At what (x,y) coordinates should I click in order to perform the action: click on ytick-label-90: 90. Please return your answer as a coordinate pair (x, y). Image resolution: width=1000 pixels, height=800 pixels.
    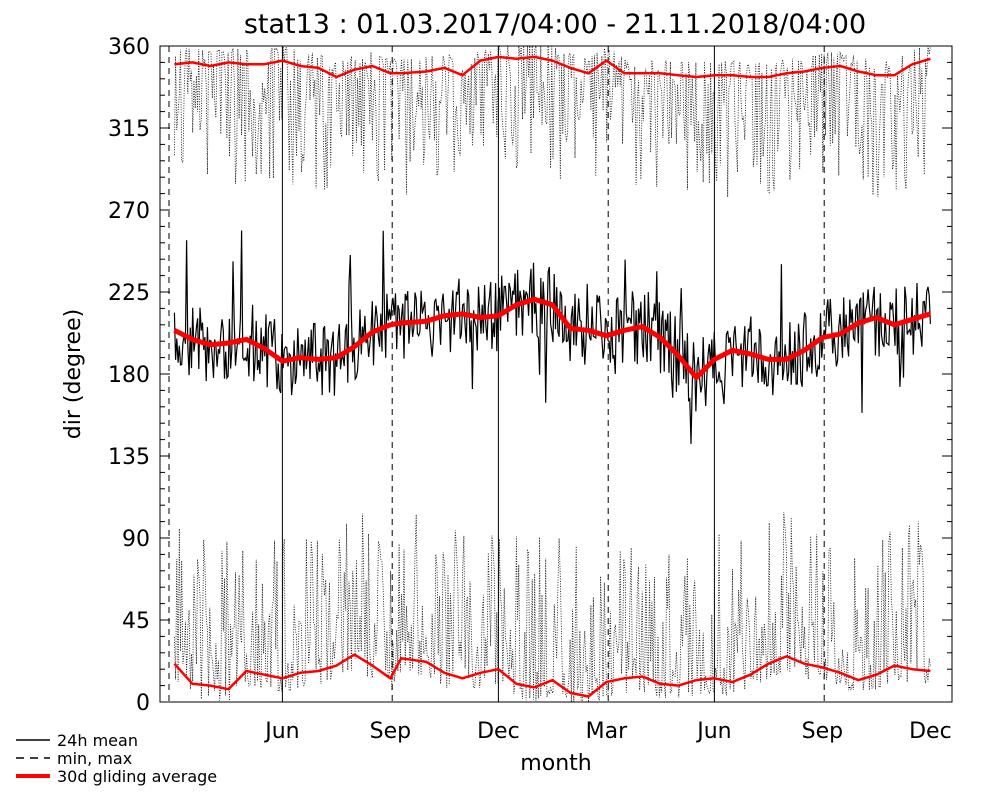
    Looking at the image, I should click on (136, 539).